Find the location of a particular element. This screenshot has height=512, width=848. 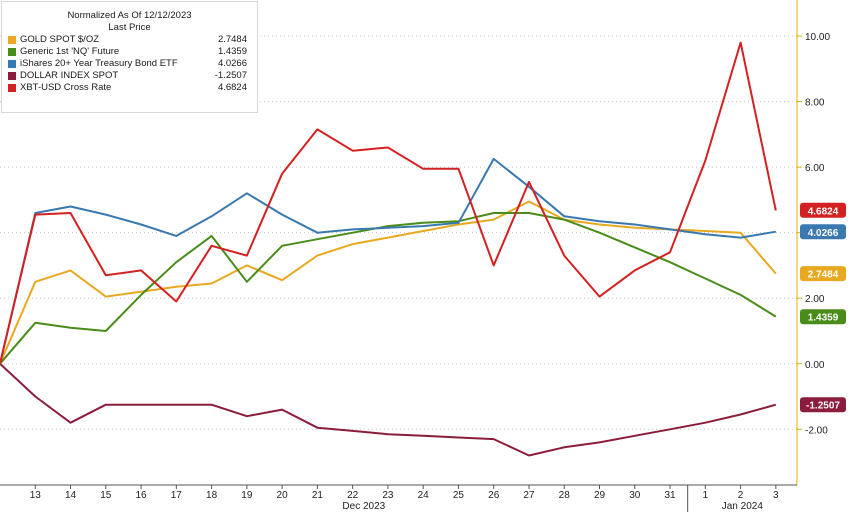

legend-subtitle: Last Price is located at coordinates (129, 27).